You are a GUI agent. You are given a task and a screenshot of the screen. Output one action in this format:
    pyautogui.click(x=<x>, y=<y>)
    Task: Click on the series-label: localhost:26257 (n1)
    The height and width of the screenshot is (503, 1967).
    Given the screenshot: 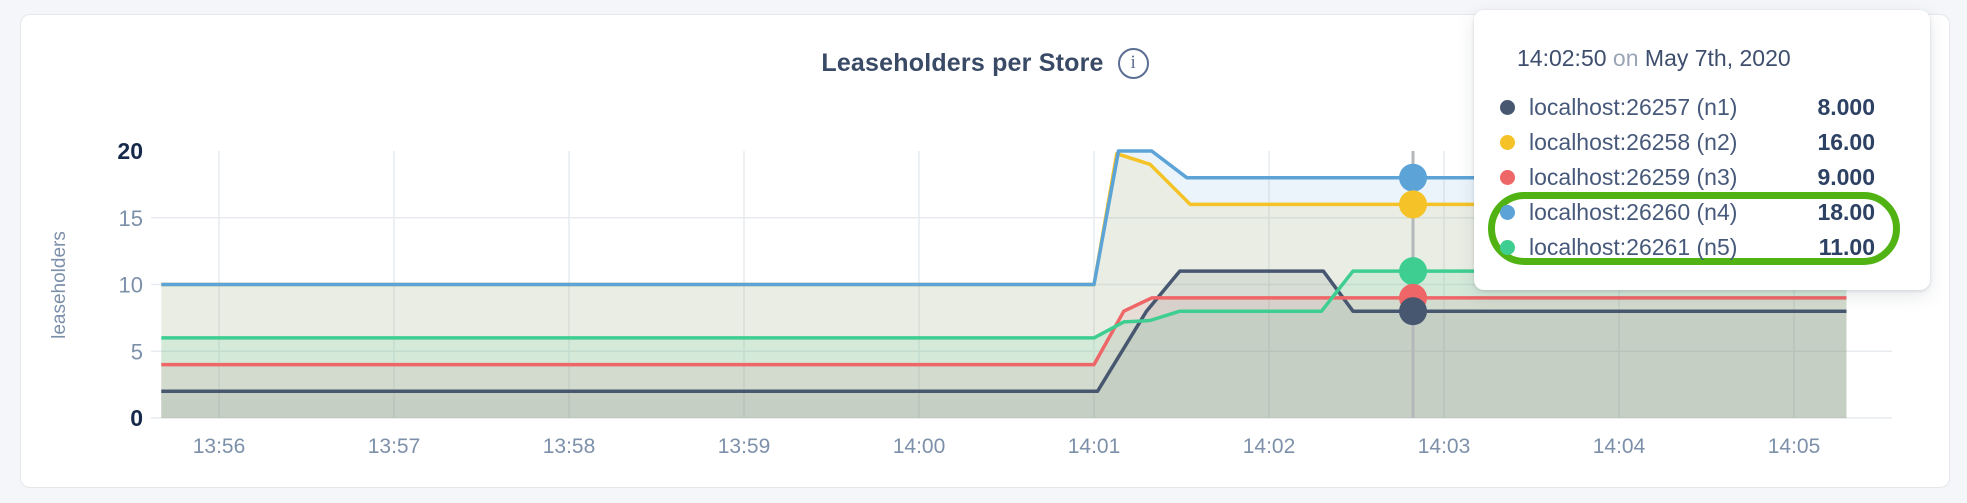 What is the action you would take?
    pyautogui.click(x=1633, y=107)
    